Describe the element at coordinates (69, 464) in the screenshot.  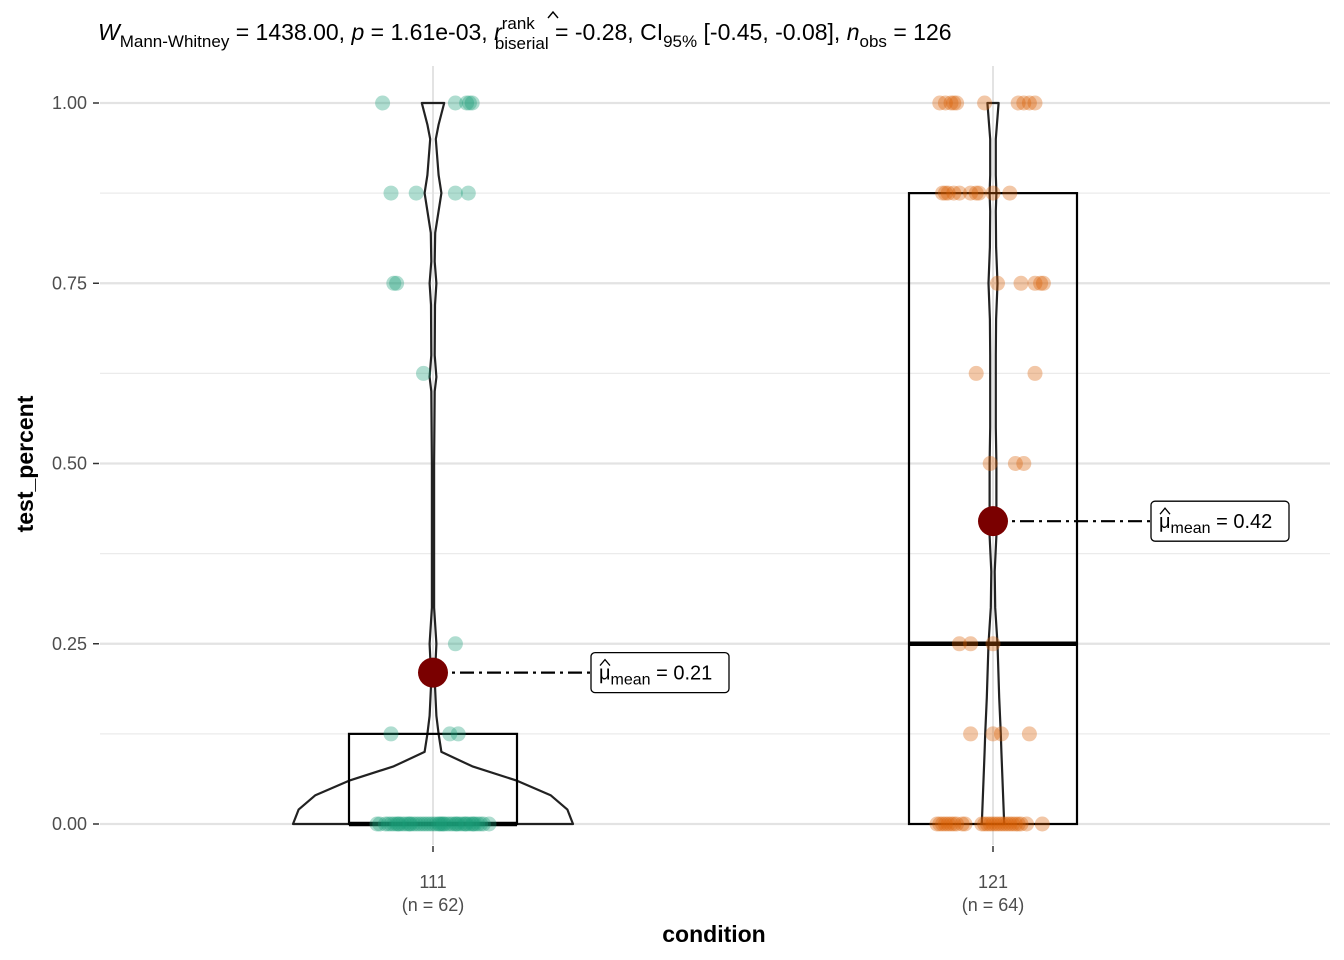
I see `y-tick-label: 0.50` at that location.